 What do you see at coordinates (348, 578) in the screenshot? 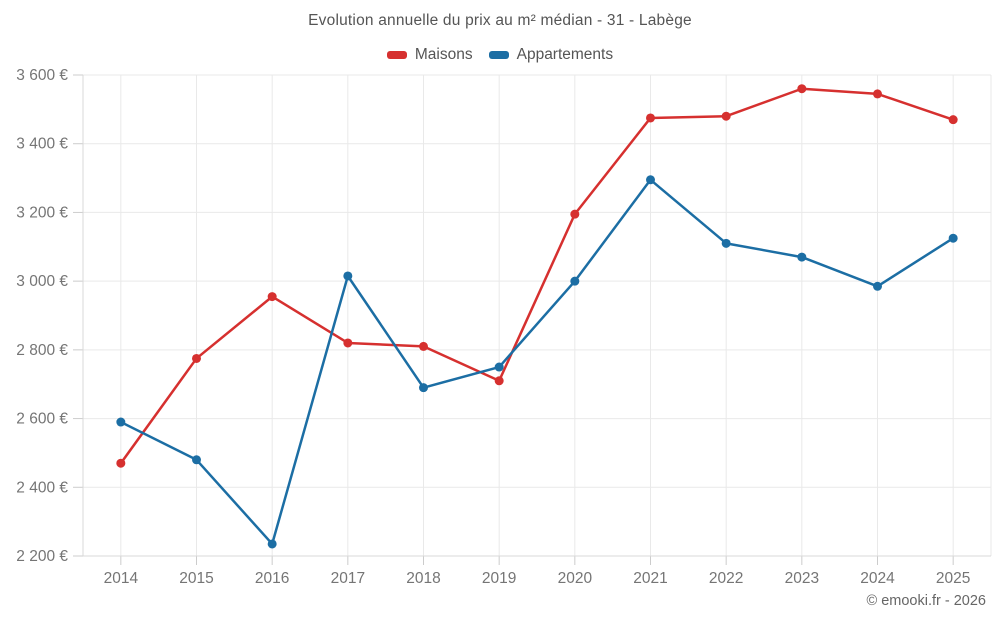
I see `x-axis-tick-label: 2017` at bounding box center [348, 578].